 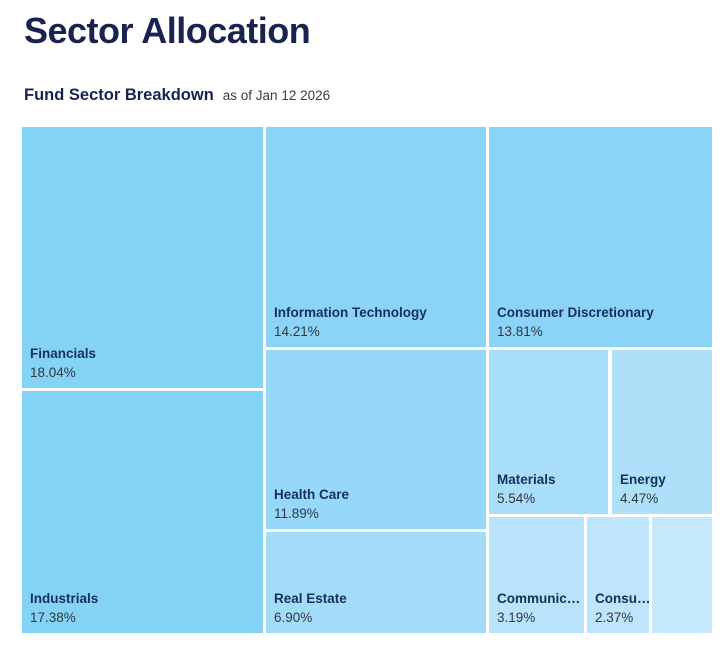 What do you see at coordinates (575, 312) in the screenshot?
I see `tile-sector-name: Consumer Discretionary` at bounding box center [575, 312].